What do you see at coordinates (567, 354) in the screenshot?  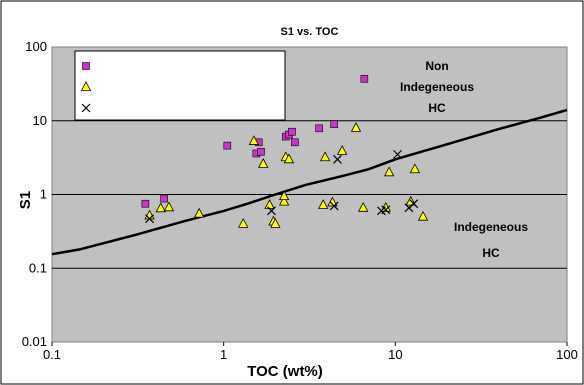 I see `x-tick-label: 100` at bounding box center [567, 354].